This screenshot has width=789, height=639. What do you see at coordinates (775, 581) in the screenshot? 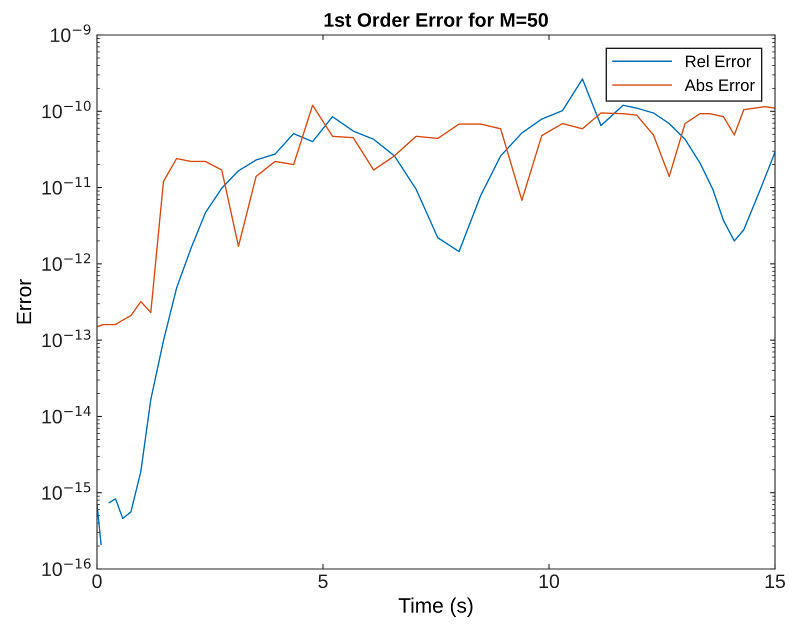
I see `x-tick-label: 15` at bounding box center [775, 581].